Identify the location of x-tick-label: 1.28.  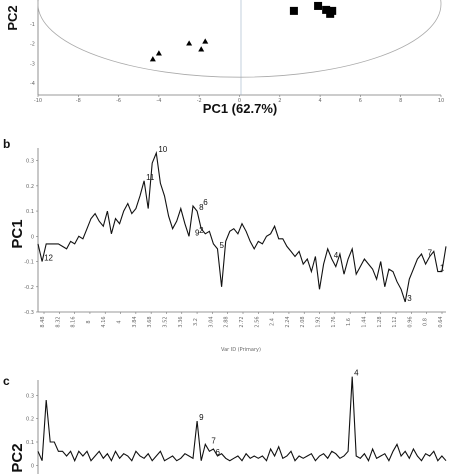
(380, 321).